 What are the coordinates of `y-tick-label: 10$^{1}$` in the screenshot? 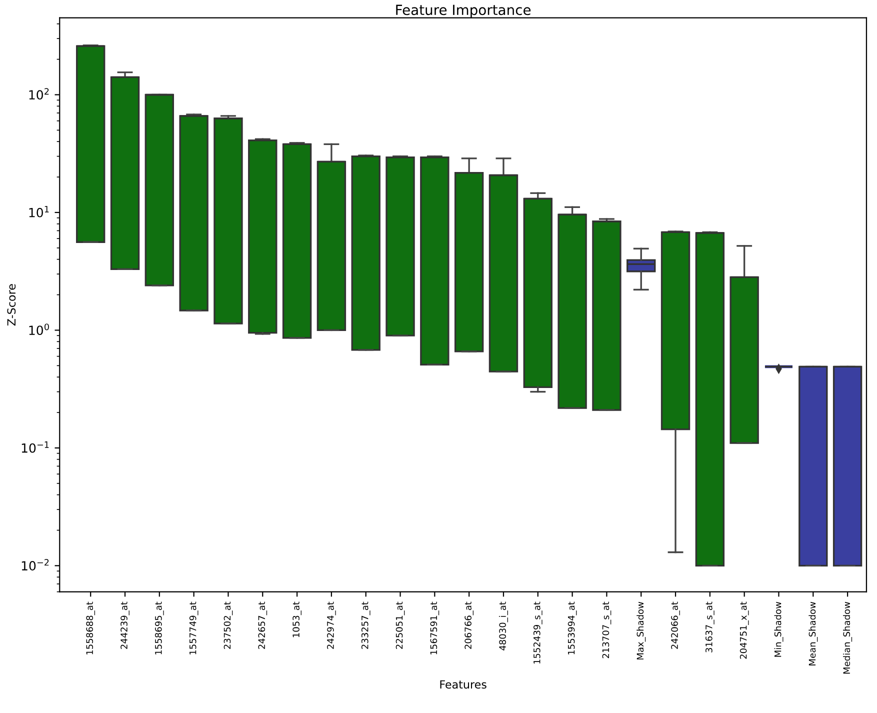 It's located at (39, 212).